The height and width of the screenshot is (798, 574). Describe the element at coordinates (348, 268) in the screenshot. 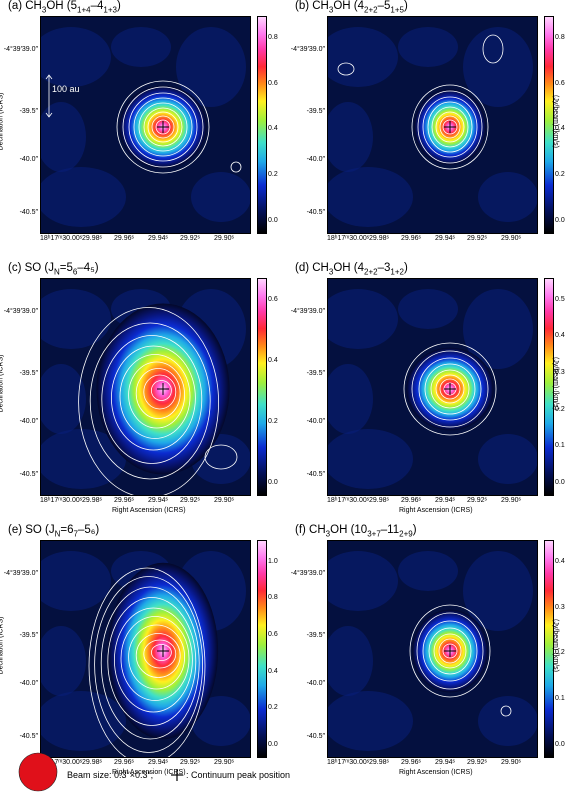

I see `title-text: OH (4` at that location.